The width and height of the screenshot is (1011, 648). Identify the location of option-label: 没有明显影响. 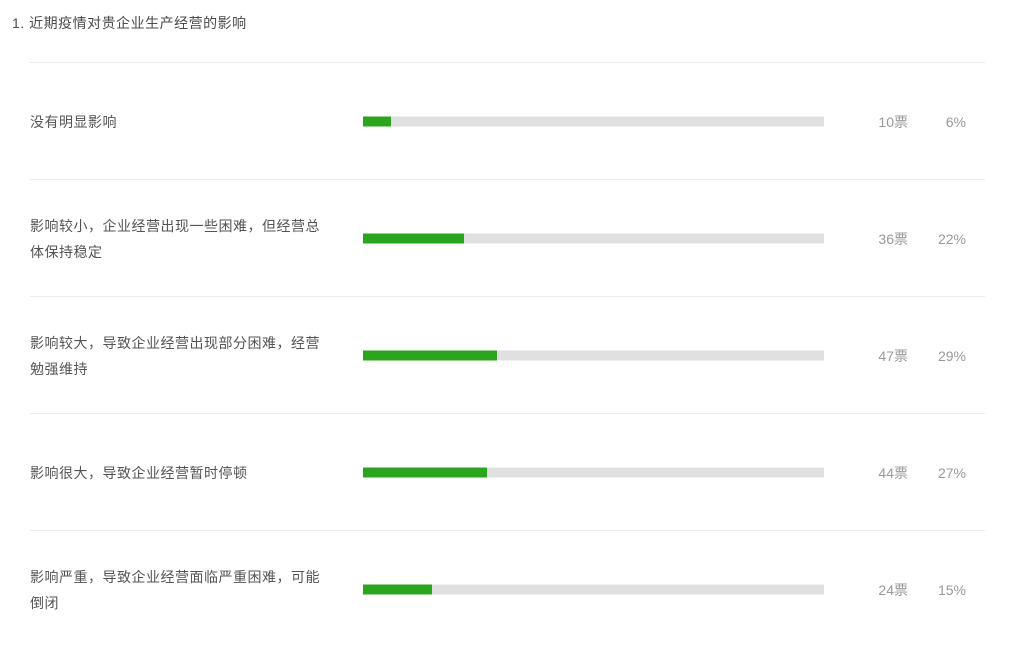
(73, 121).